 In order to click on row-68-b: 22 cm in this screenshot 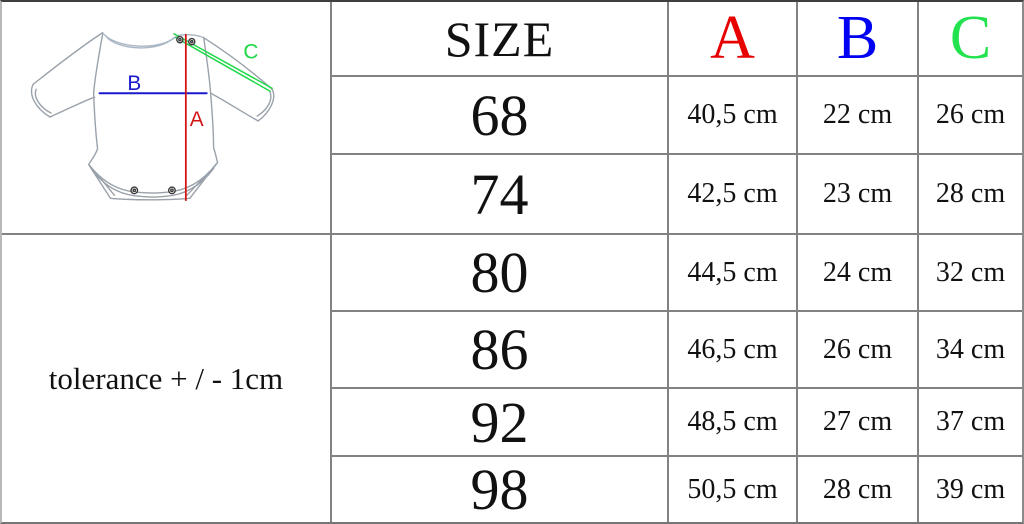, I will do `click(858, 116)`.